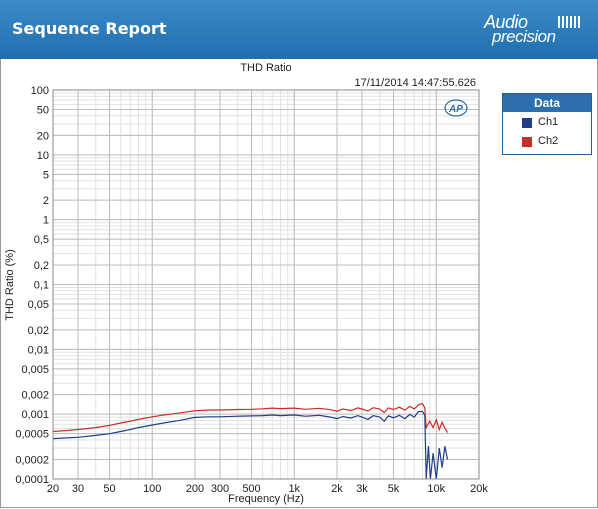  Describe the element at coordinates (294, 489) in the screenshot. I see `x-tick-label: 1k` at that location.